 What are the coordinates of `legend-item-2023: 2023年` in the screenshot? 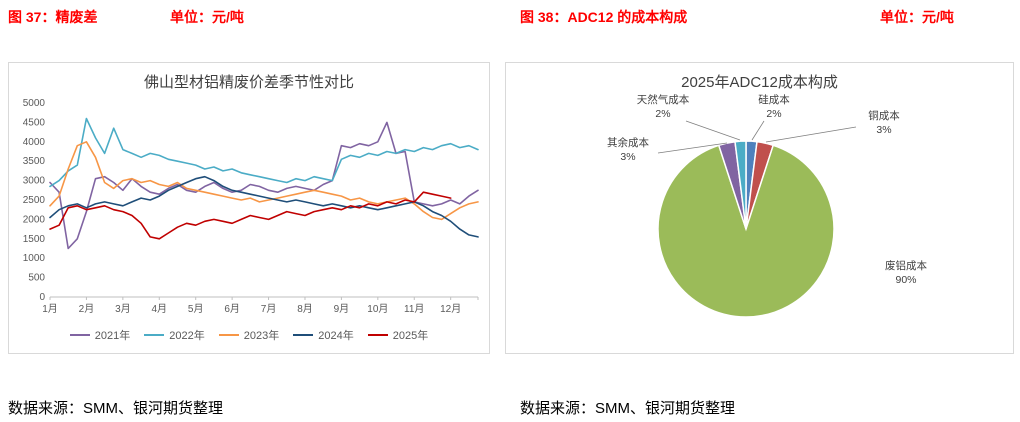 It's located at (249, 335).